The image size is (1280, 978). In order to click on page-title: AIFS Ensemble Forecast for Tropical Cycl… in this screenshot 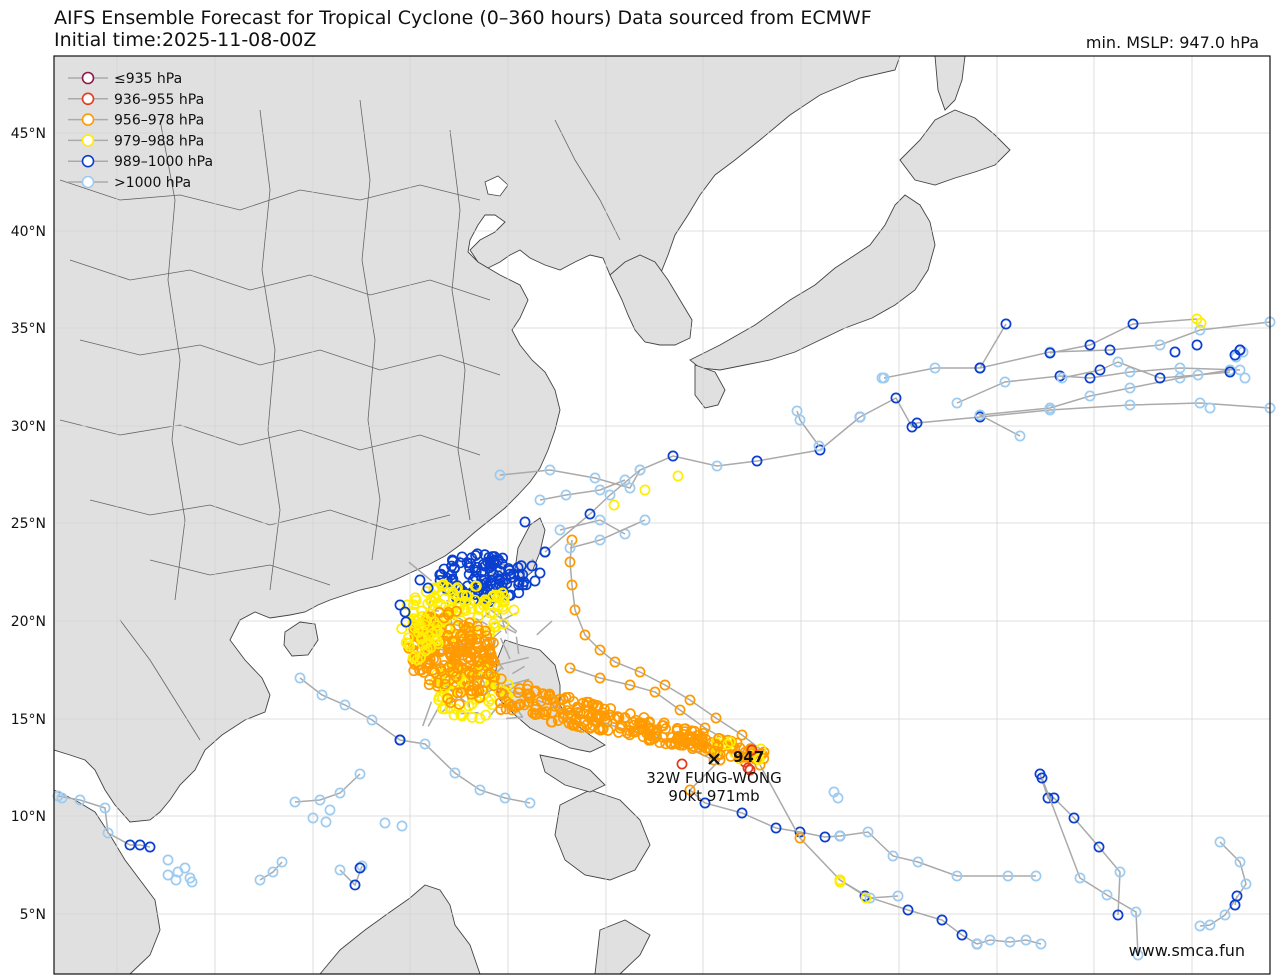, I will do `click(463, 18)`.